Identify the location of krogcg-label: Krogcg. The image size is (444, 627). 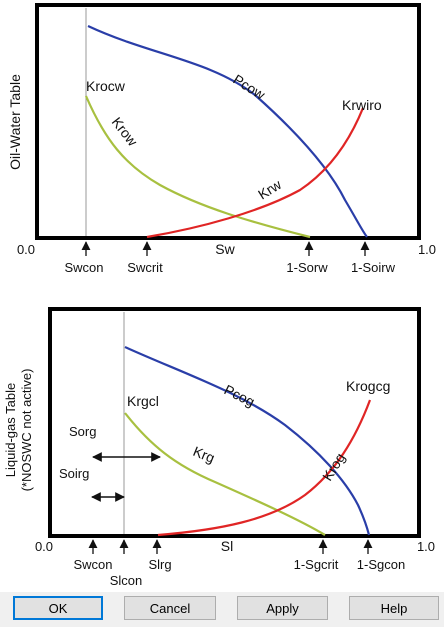
(368, 386).